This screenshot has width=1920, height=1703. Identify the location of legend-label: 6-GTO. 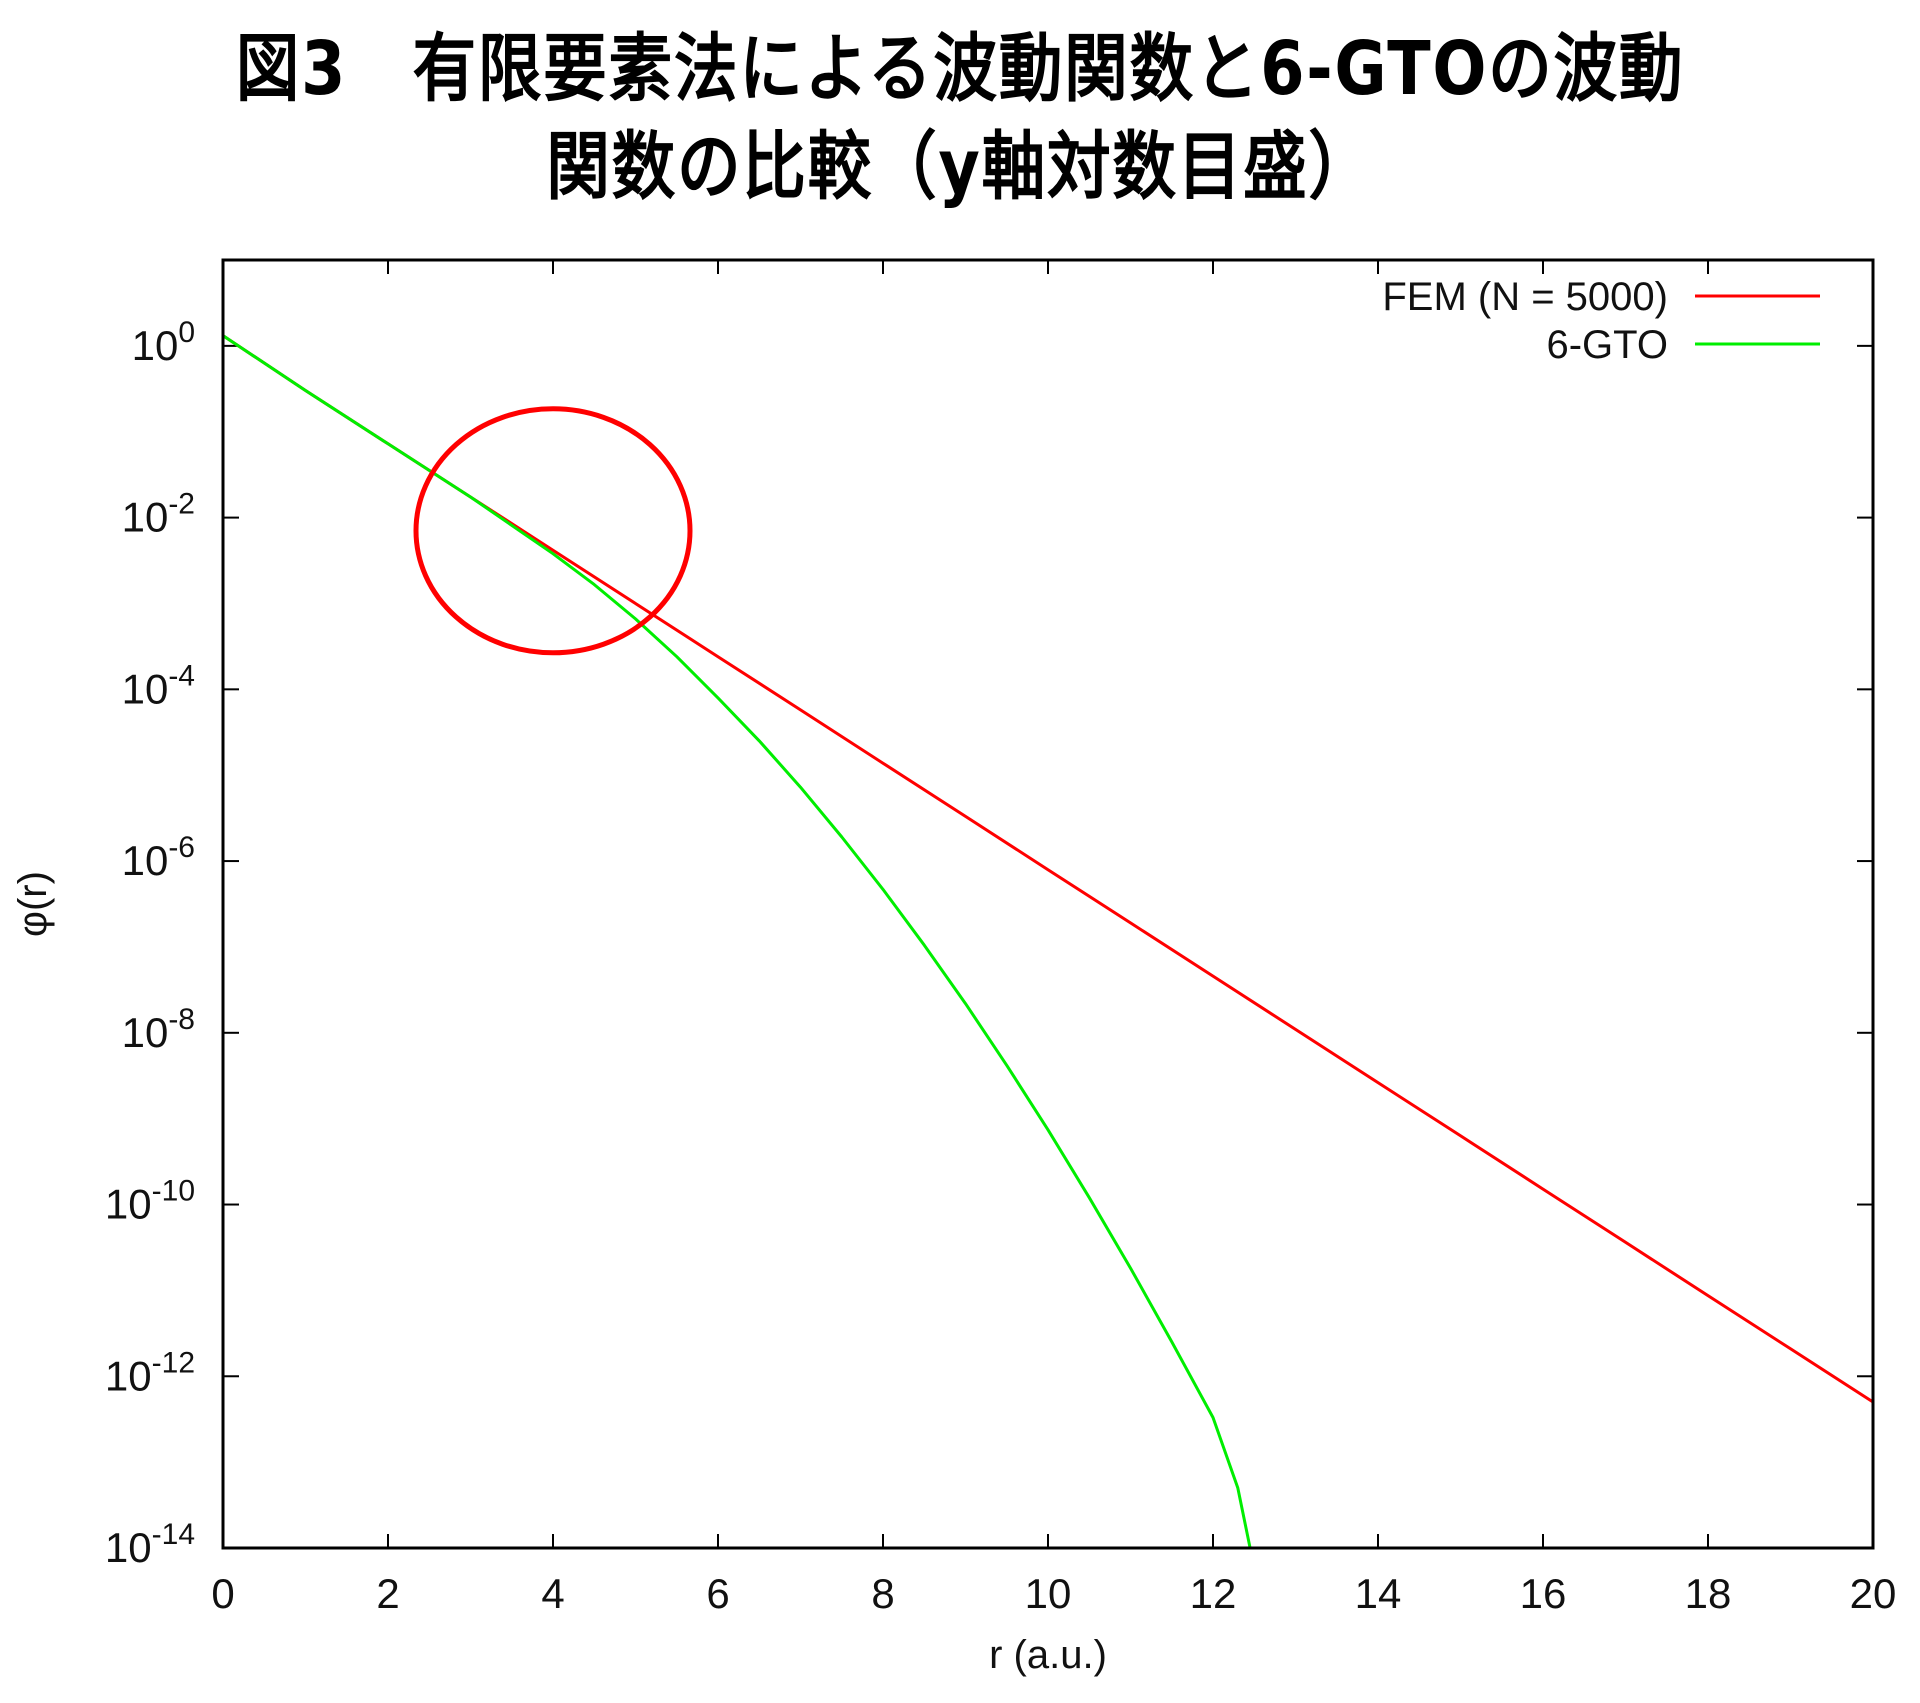
(1607, 345).